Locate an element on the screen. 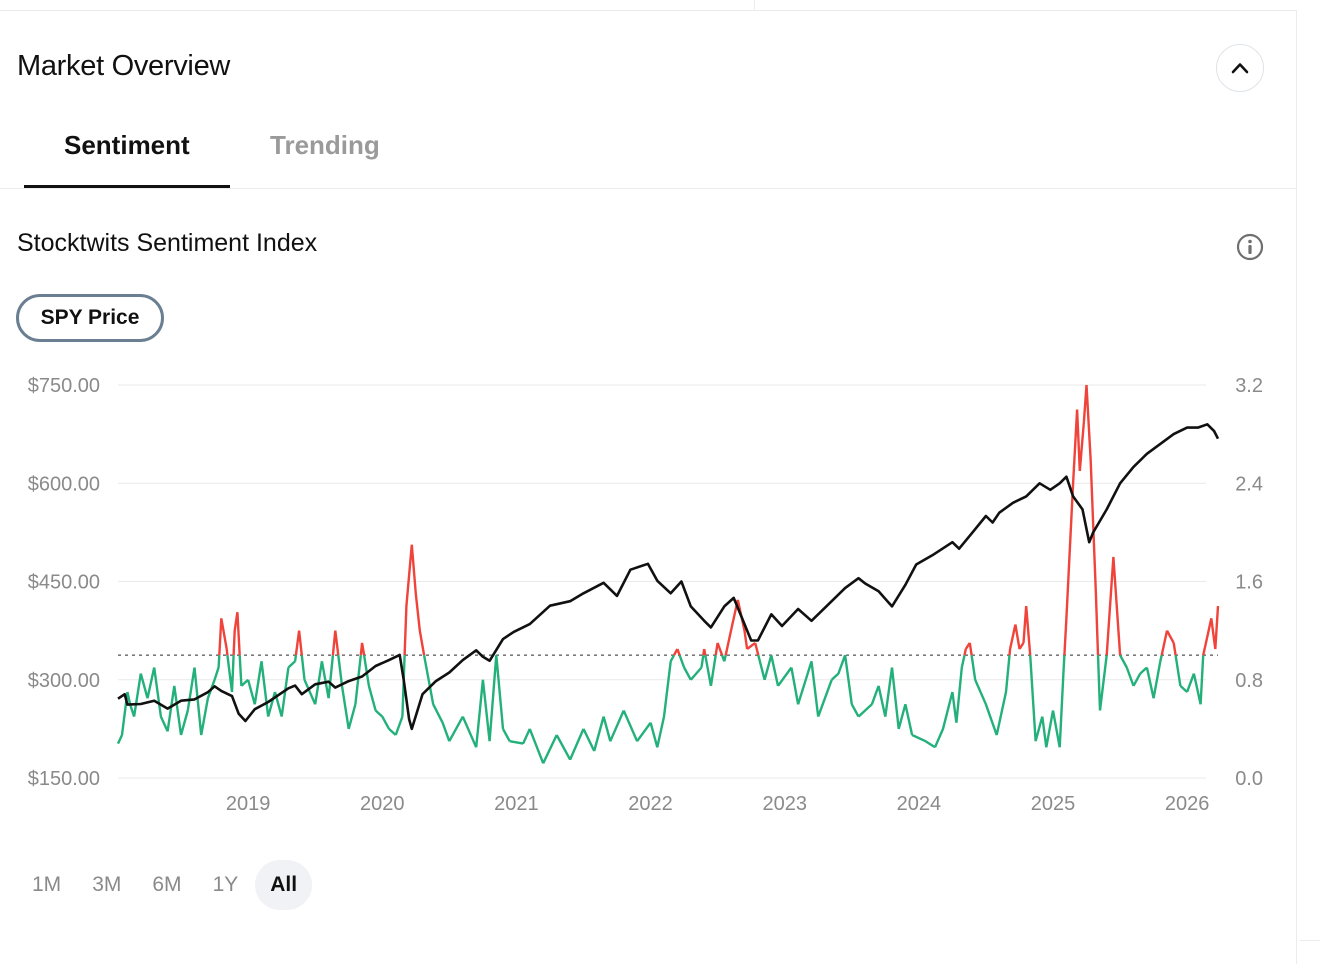  right-axis-tick-label: 1.6 is located at coordinates (1249, 583).